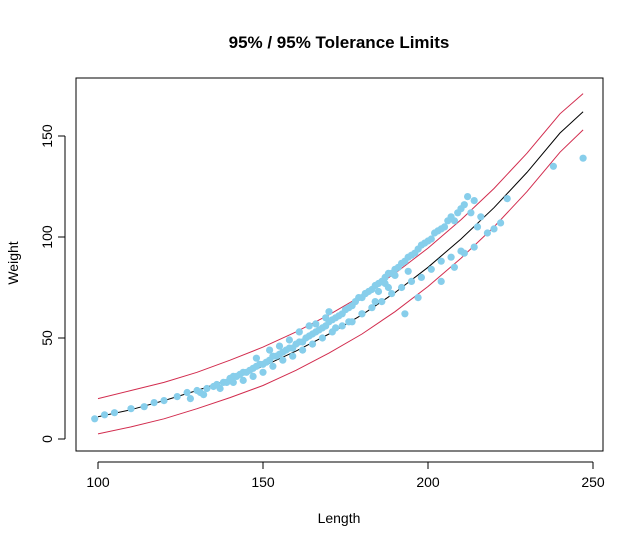 The height and width of the screenshot is (551, 643). I want to click on x-tick-label: 250, so click(593, 482).